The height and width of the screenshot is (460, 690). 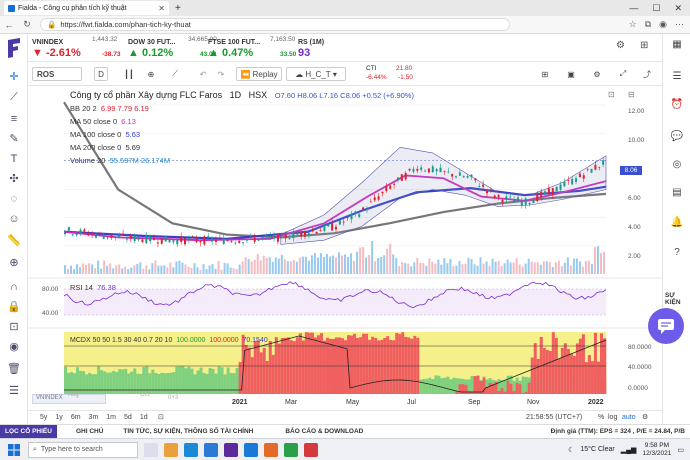 I want to click on legend-volume: Volume 20 55.597M 26.174M, so click(x=120, y=160).